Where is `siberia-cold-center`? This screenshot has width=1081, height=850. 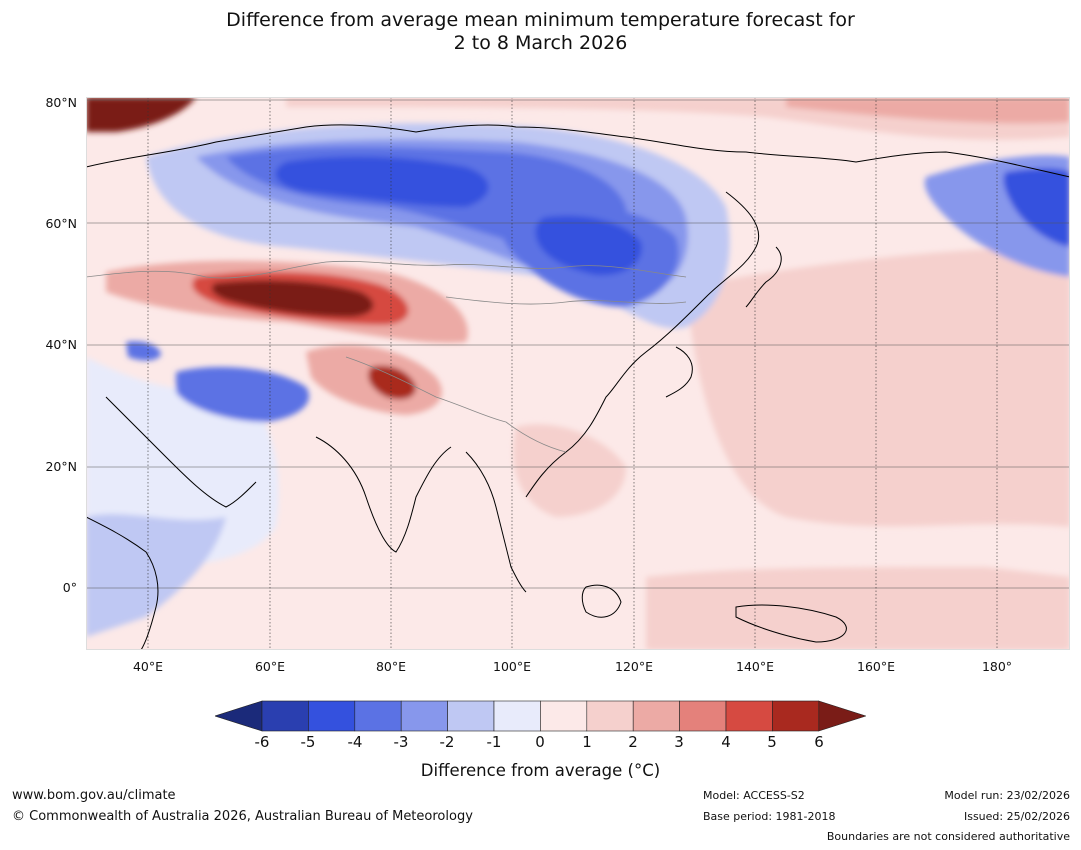
siberia-cold-center is located at coordinates (382, 181).